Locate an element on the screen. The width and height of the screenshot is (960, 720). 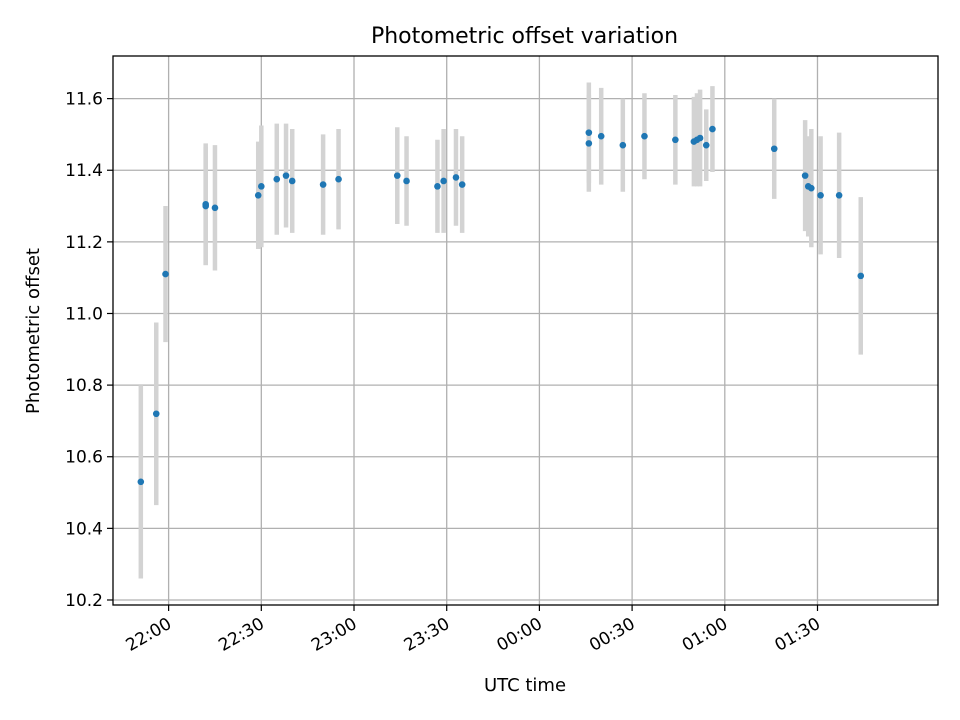
y-tick-label: 10.6 is located at coordinates (84, 458).